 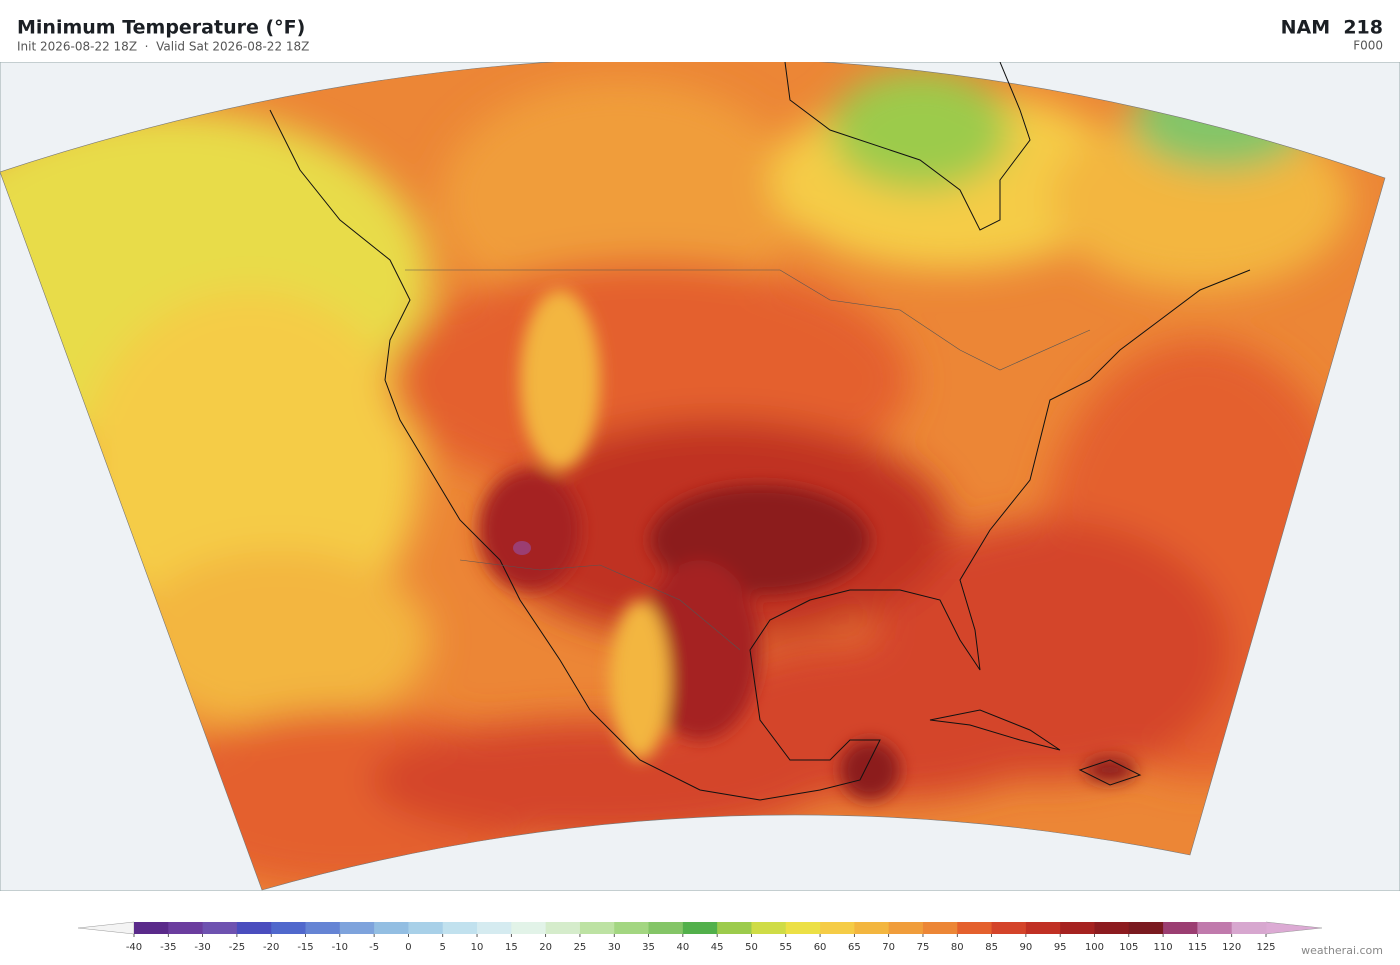 I want to click on forecast-hour: F000, so click(x=1368, y=46).